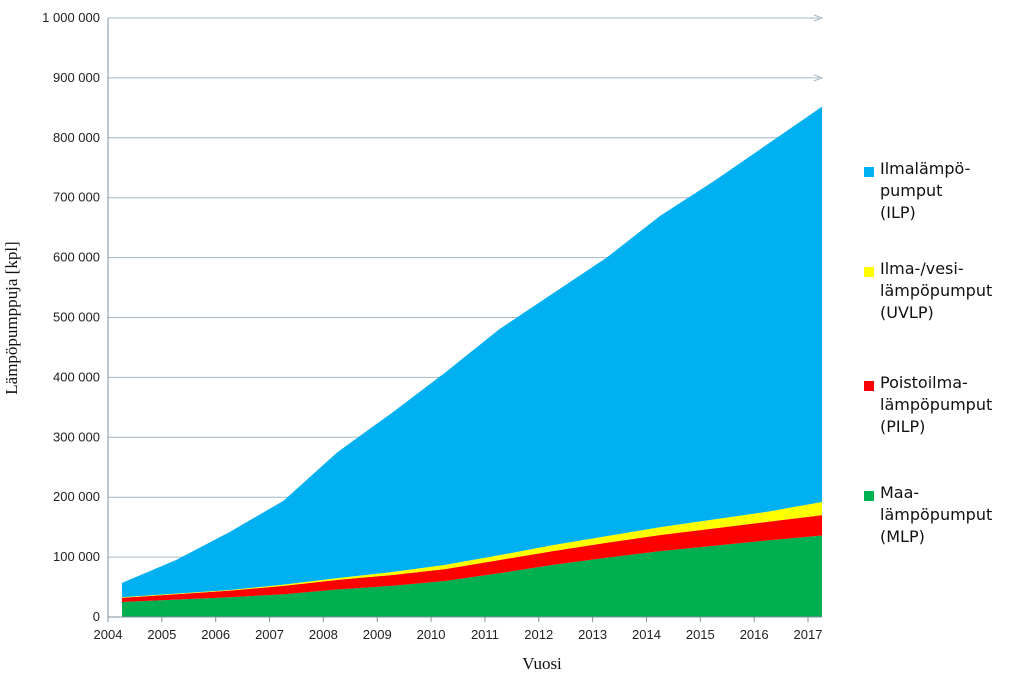 The width and height of the screenshot is (1023, 674). I want to click on x-tick-label: 2007, so click(269, 634).